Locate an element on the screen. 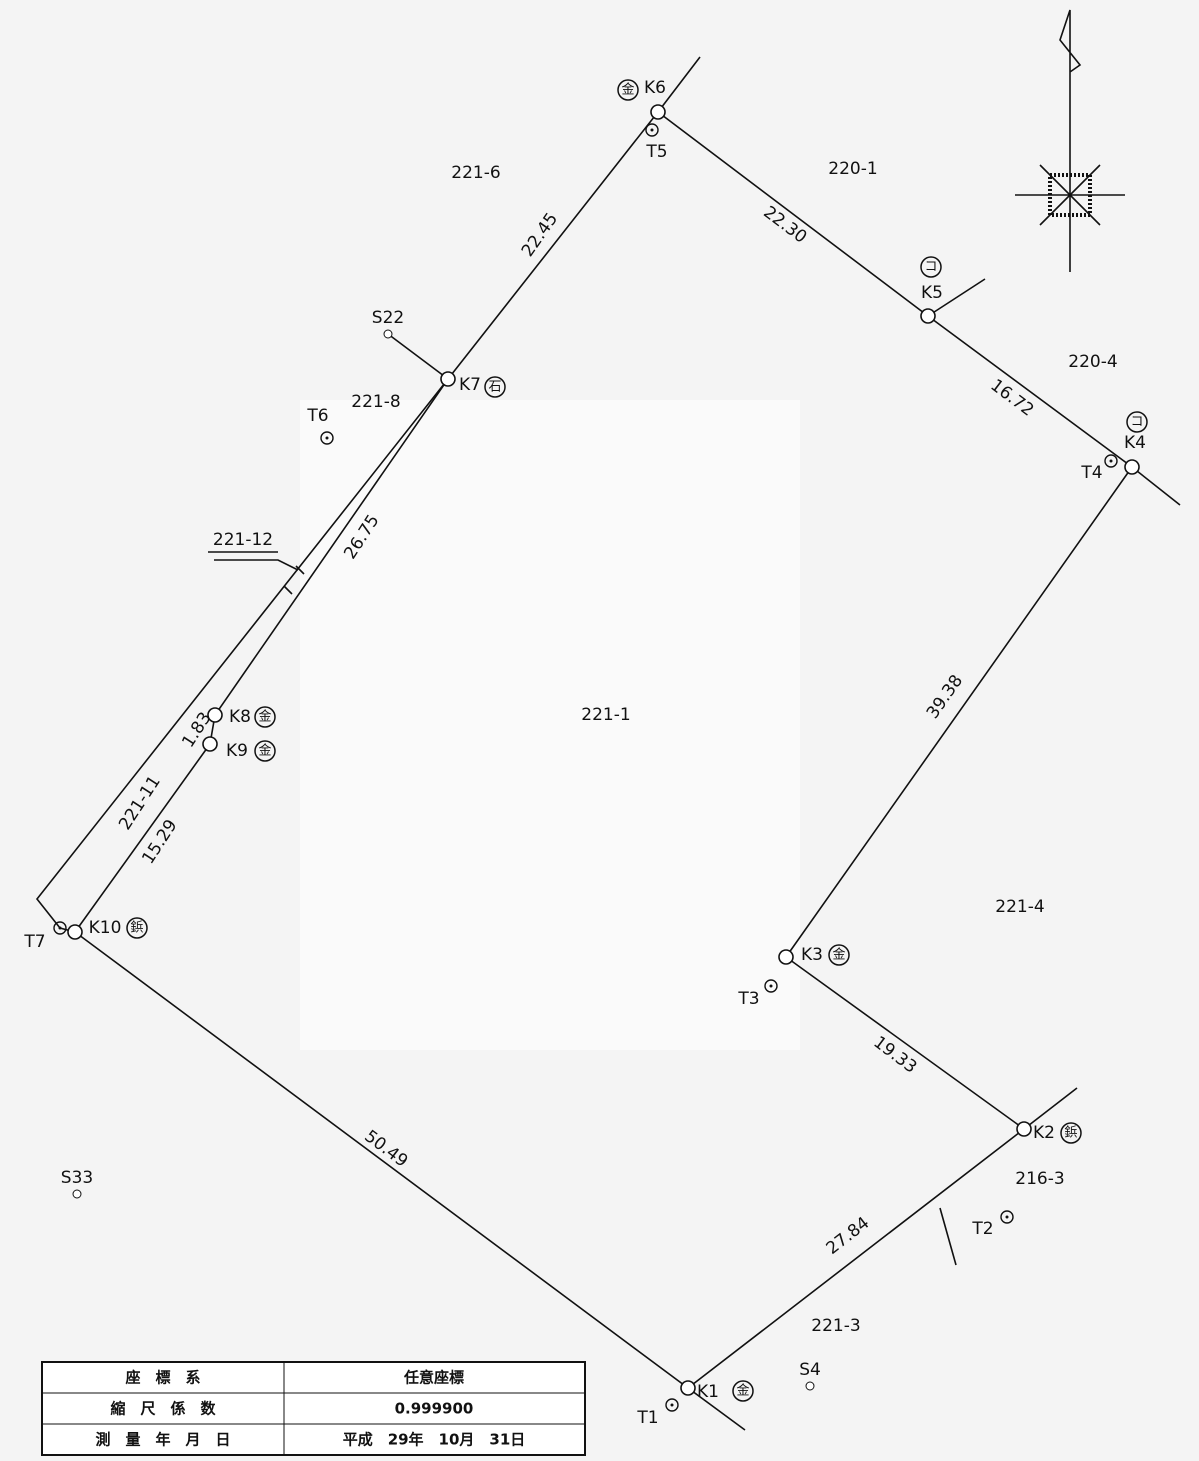 The image size is (1199, 1461). table-cell: 任意座標 is located at coordinates (433, 1378).